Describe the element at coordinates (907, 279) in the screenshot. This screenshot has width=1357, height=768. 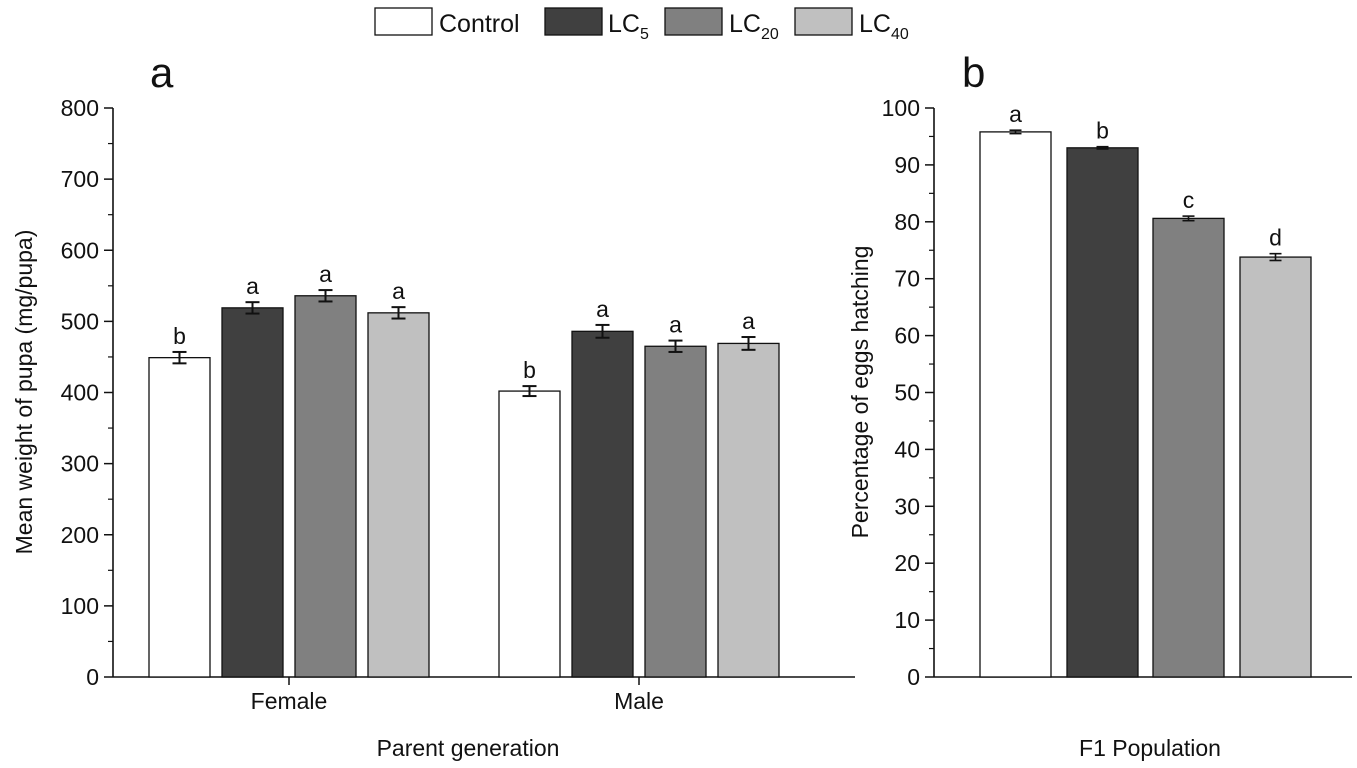
I see `panel-b-ytick-label: 70` at that location.